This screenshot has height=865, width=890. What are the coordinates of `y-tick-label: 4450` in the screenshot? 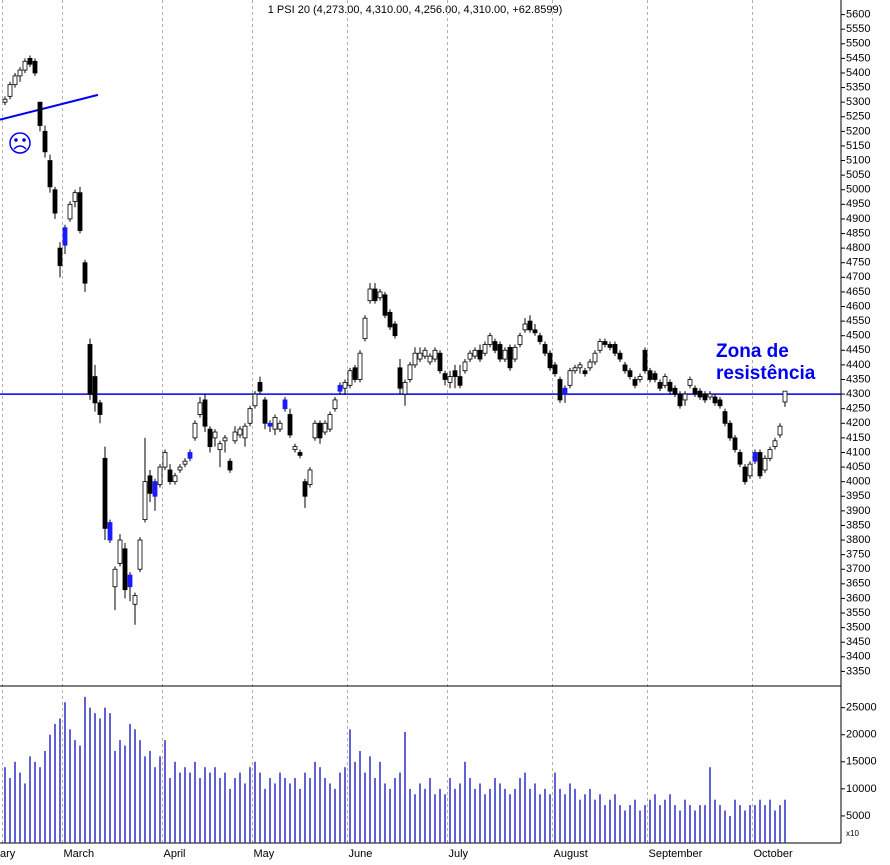 It's located at (858, 350).